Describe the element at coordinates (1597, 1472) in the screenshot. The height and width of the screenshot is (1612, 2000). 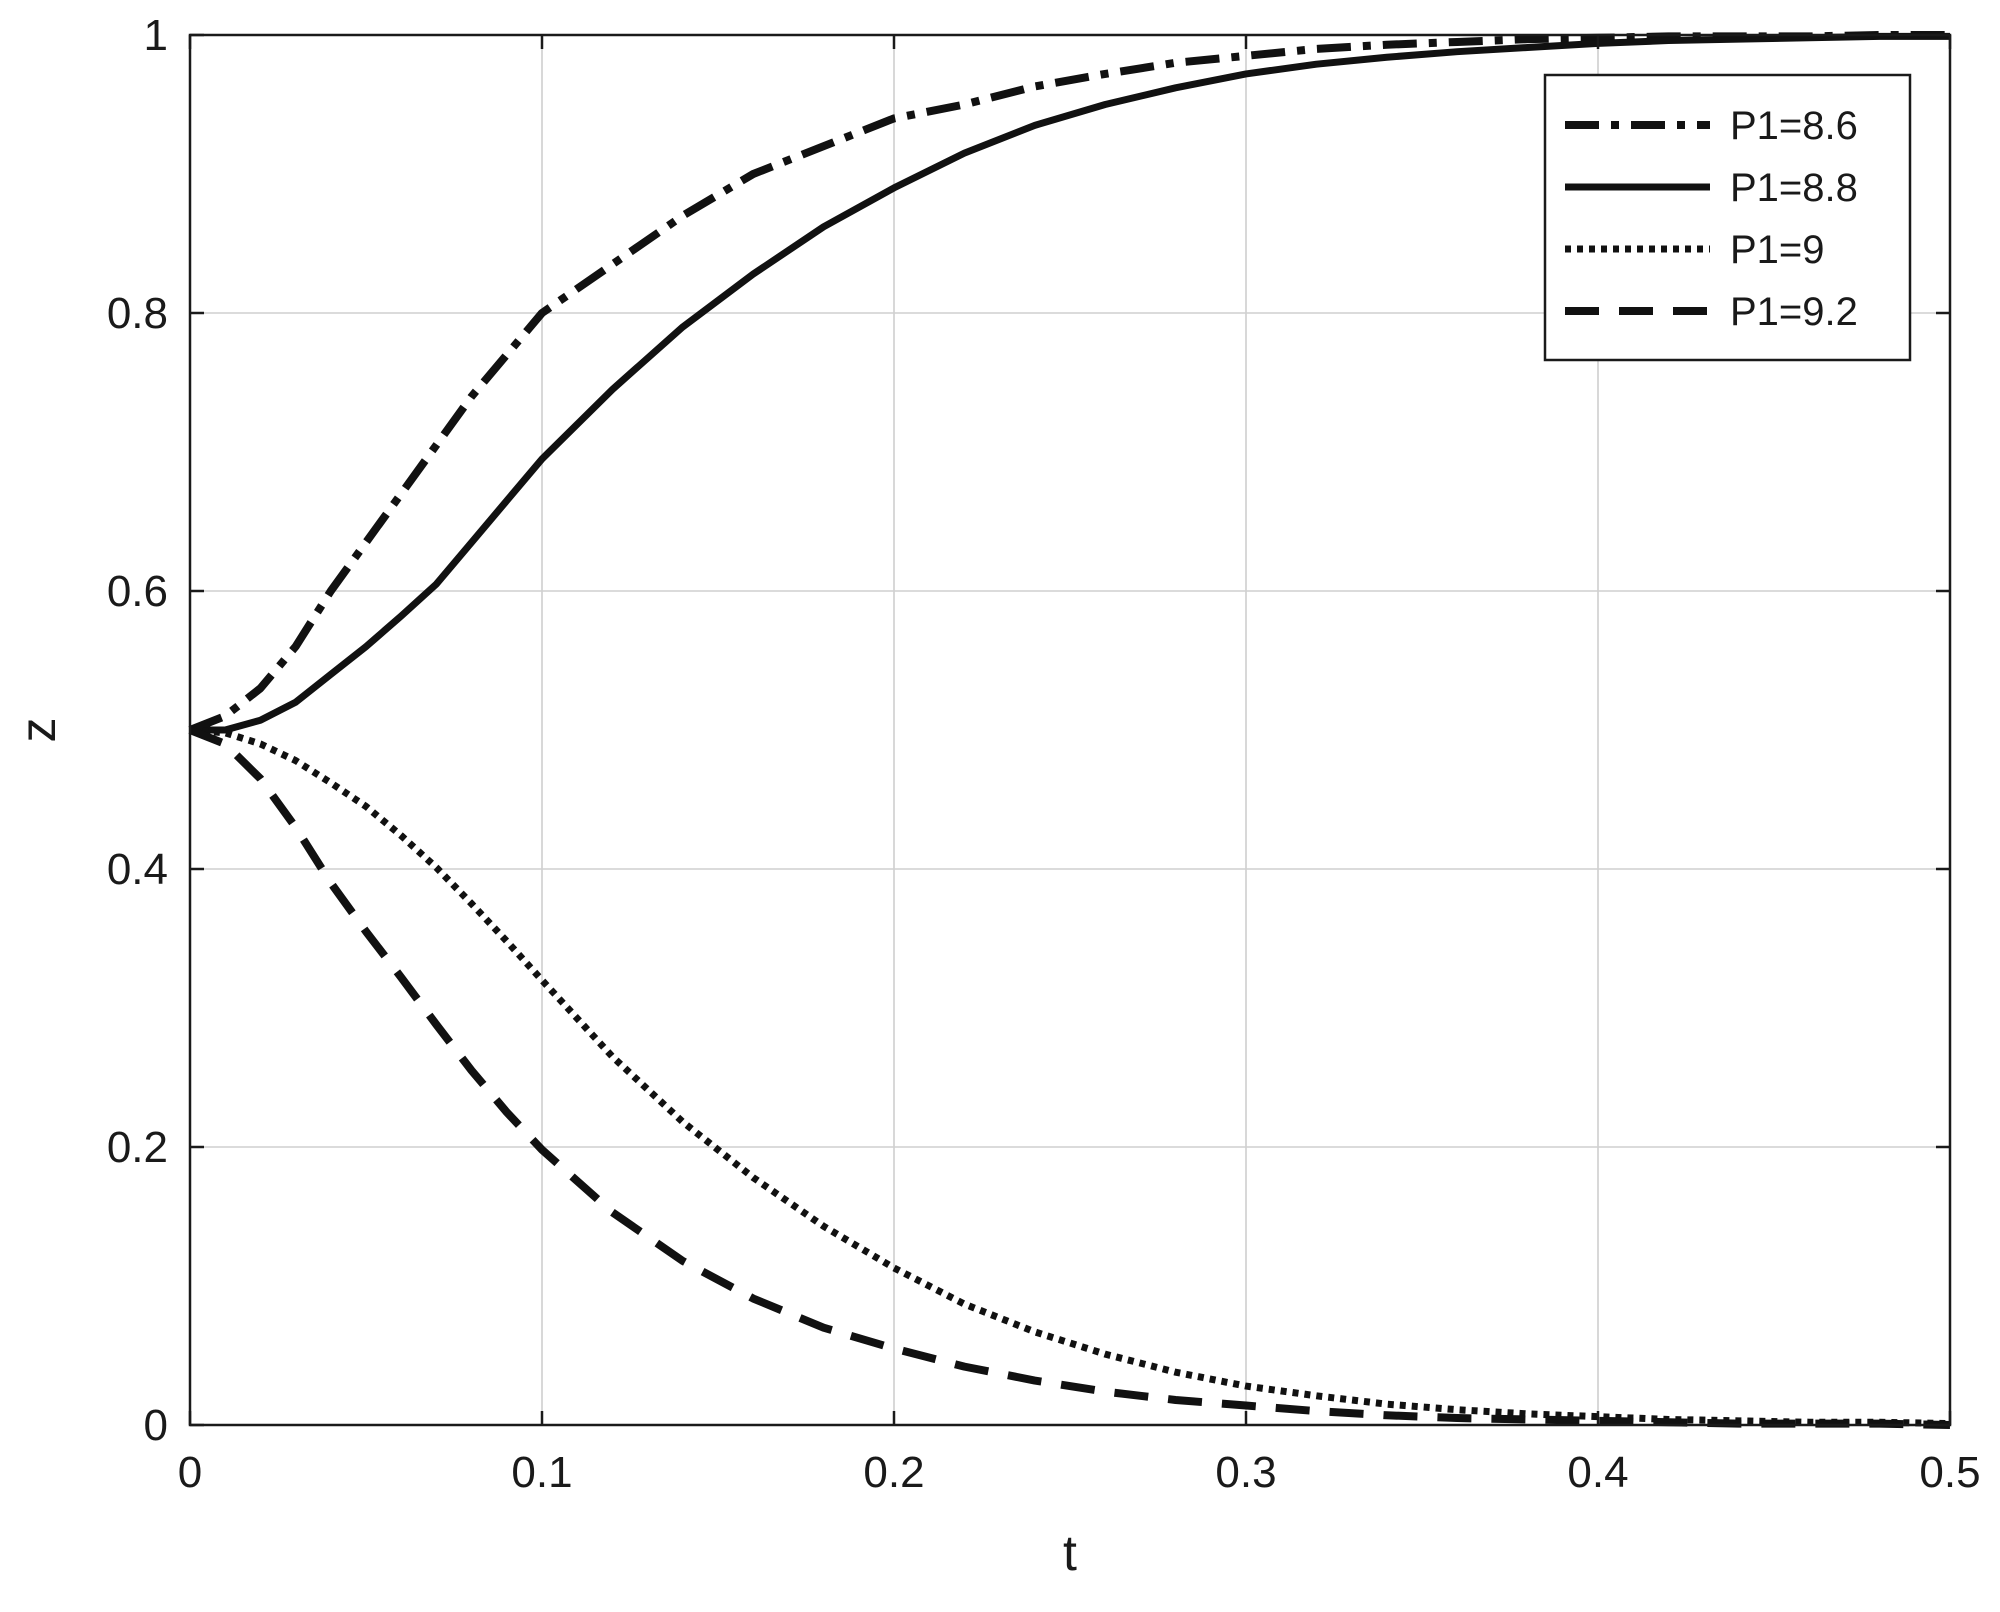
I see `x-tick-label: 0.4` at that location.